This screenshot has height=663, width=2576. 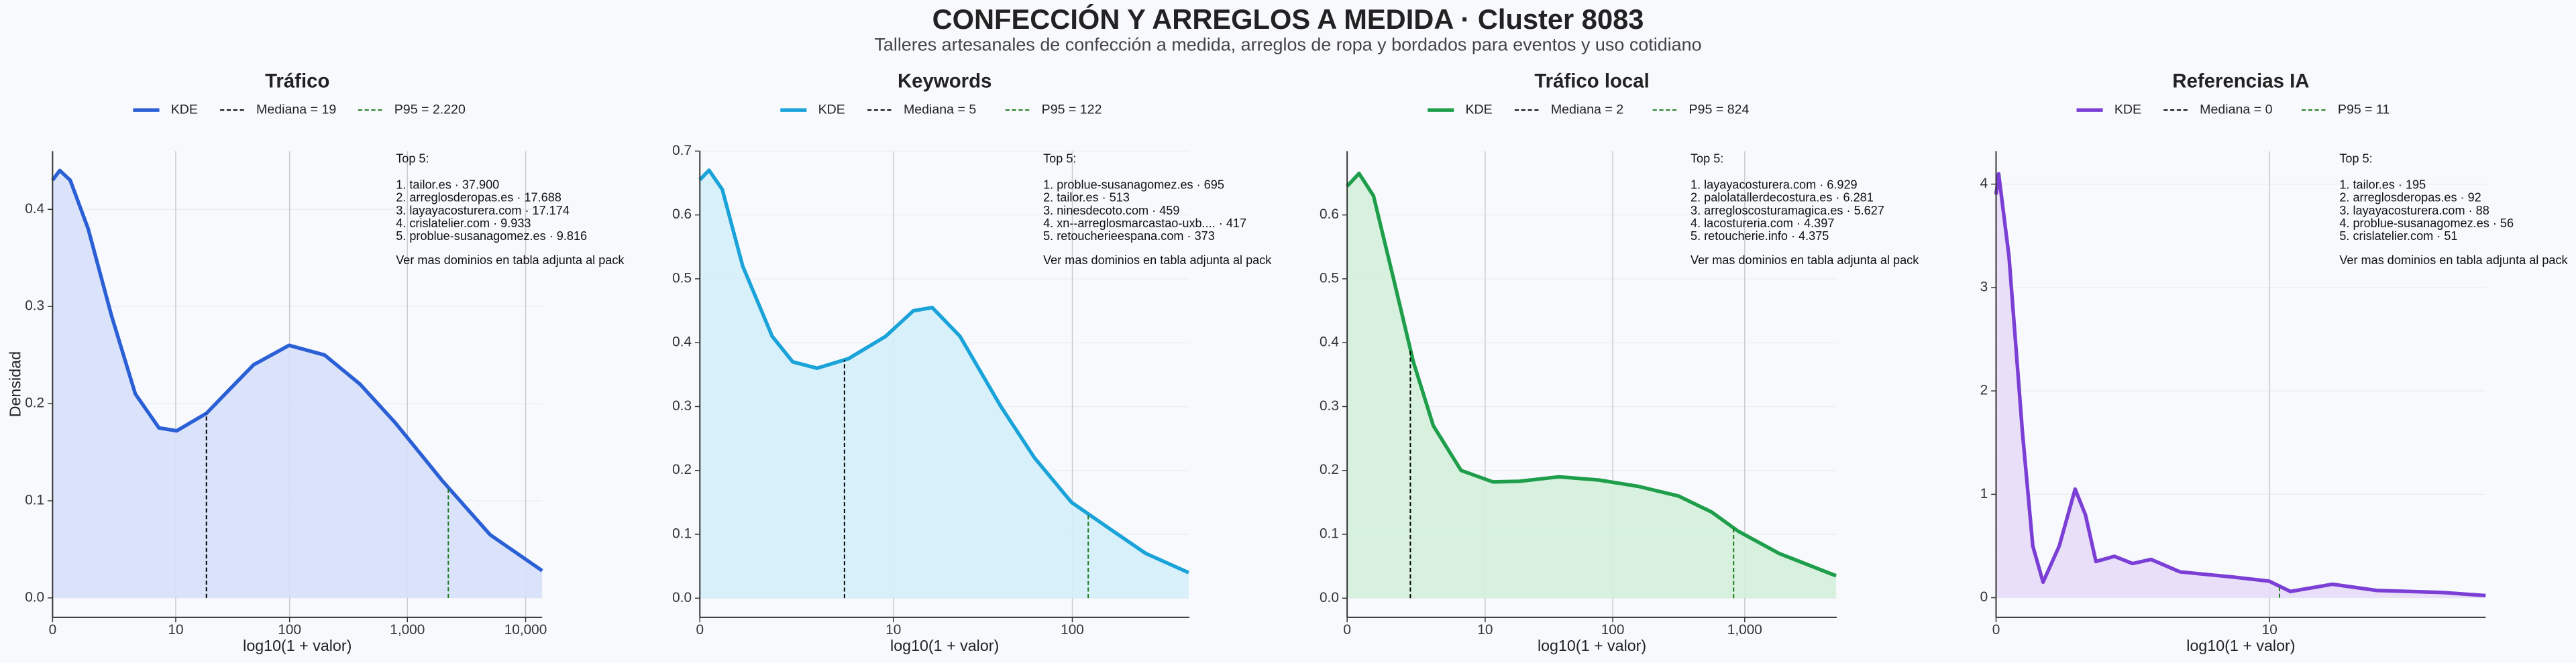 What do you see at coordinates (1984, 286) in the screenshot?
I see `y-tick-label: 3` at bounding box center [1984, 286].